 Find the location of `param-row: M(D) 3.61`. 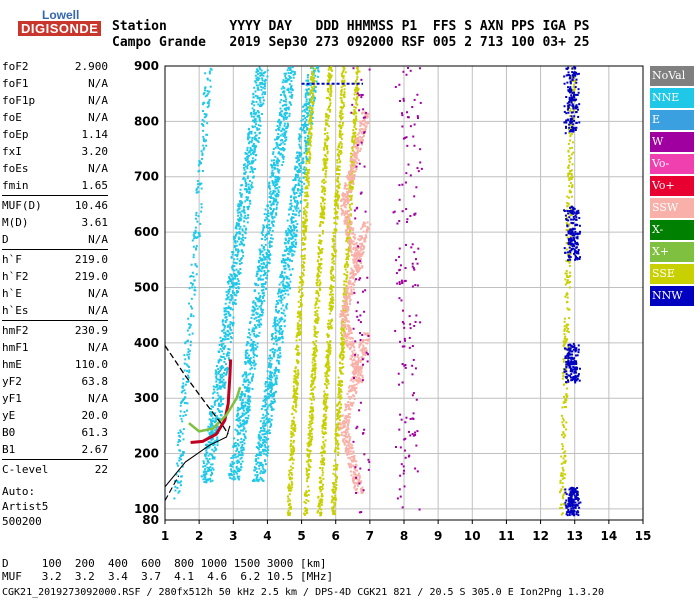

param-row: M(D) 3.61 is located at coordinates (55, 222).